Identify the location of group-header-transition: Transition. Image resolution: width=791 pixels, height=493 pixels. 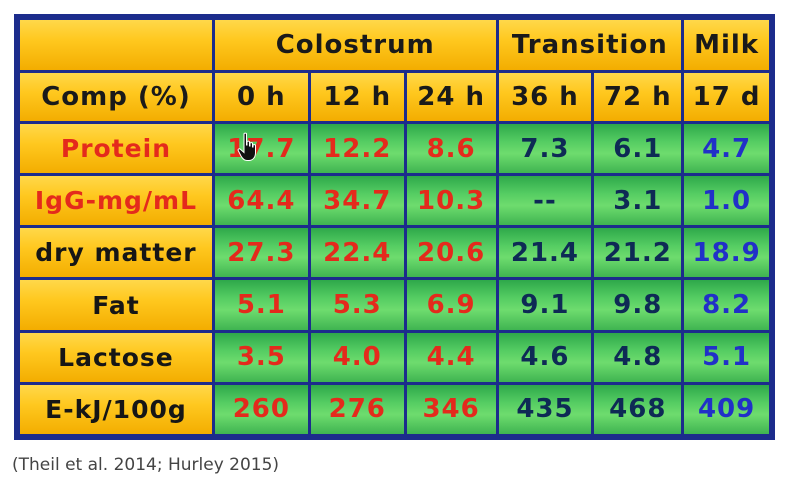
(590, 45).